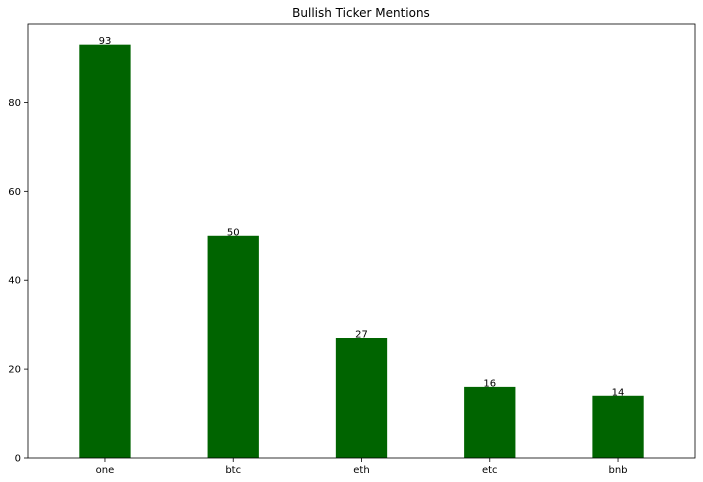  Describe the element at coordinates (361, 398) in the screenshot. I see `bar-eth` at that location.